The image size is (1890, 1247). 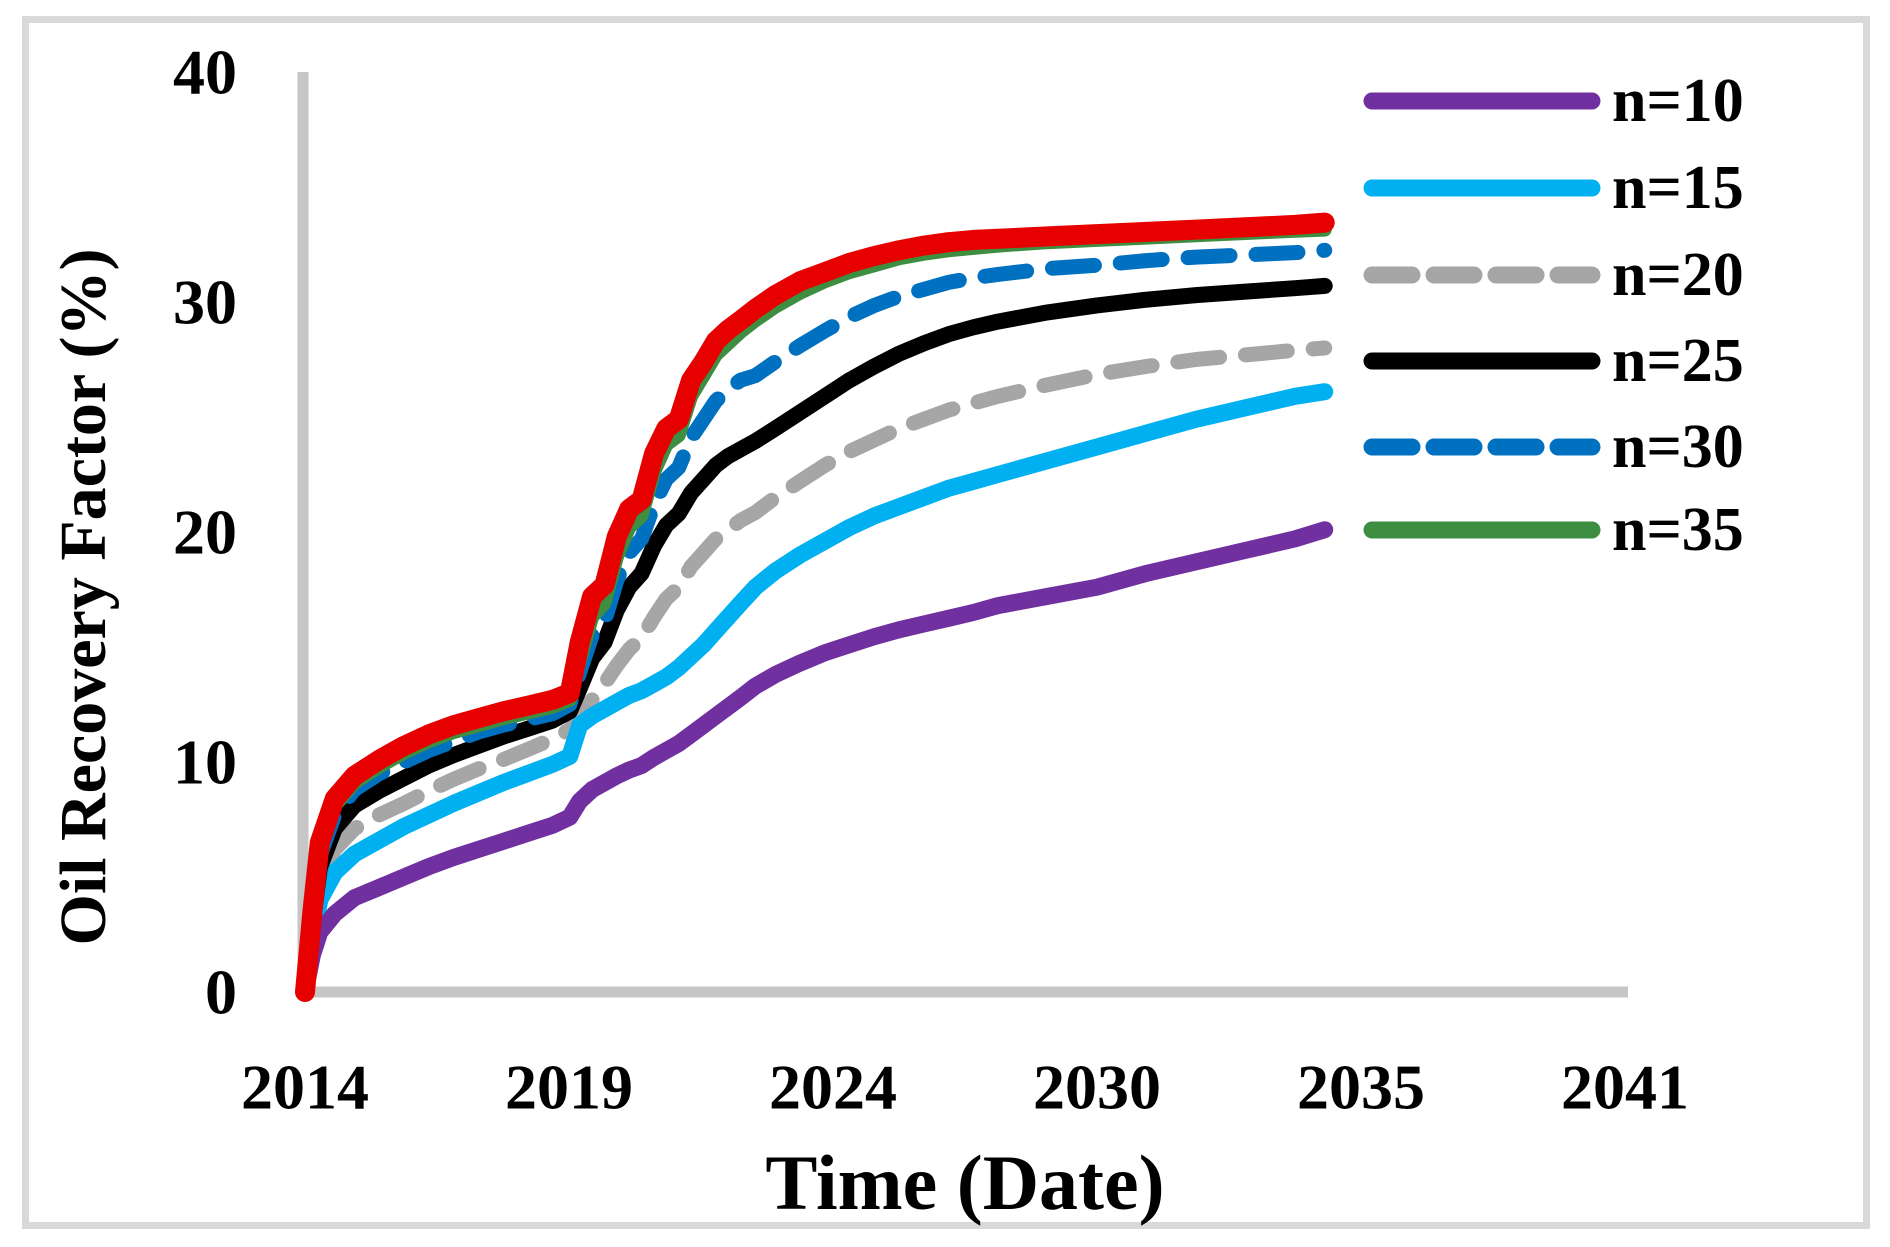 What do you see at coordinates (1361, 1087) in the screenshot?
I see `x-tick-label: 2035` at bounding box center [1361, 1087].